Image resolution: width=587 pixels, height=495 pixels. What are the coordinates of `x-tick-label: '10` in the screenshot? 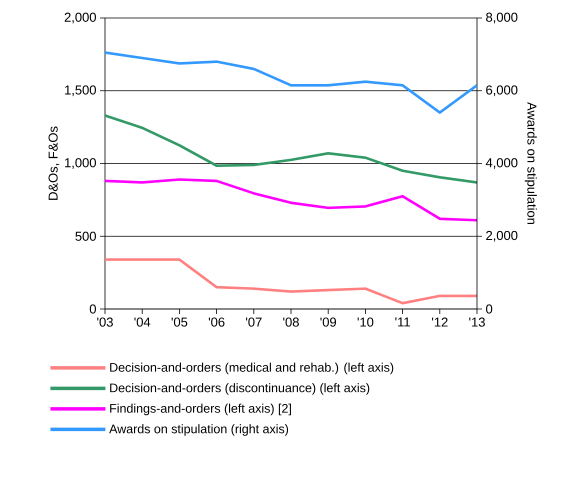 It's located at (366, 322).